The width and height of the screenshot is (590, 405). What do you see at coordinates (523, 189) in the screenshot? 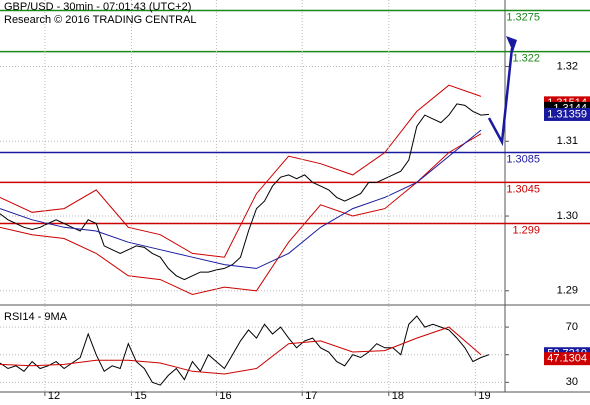
I see `level-label: 1.3045` at bounding box center [523, 189].